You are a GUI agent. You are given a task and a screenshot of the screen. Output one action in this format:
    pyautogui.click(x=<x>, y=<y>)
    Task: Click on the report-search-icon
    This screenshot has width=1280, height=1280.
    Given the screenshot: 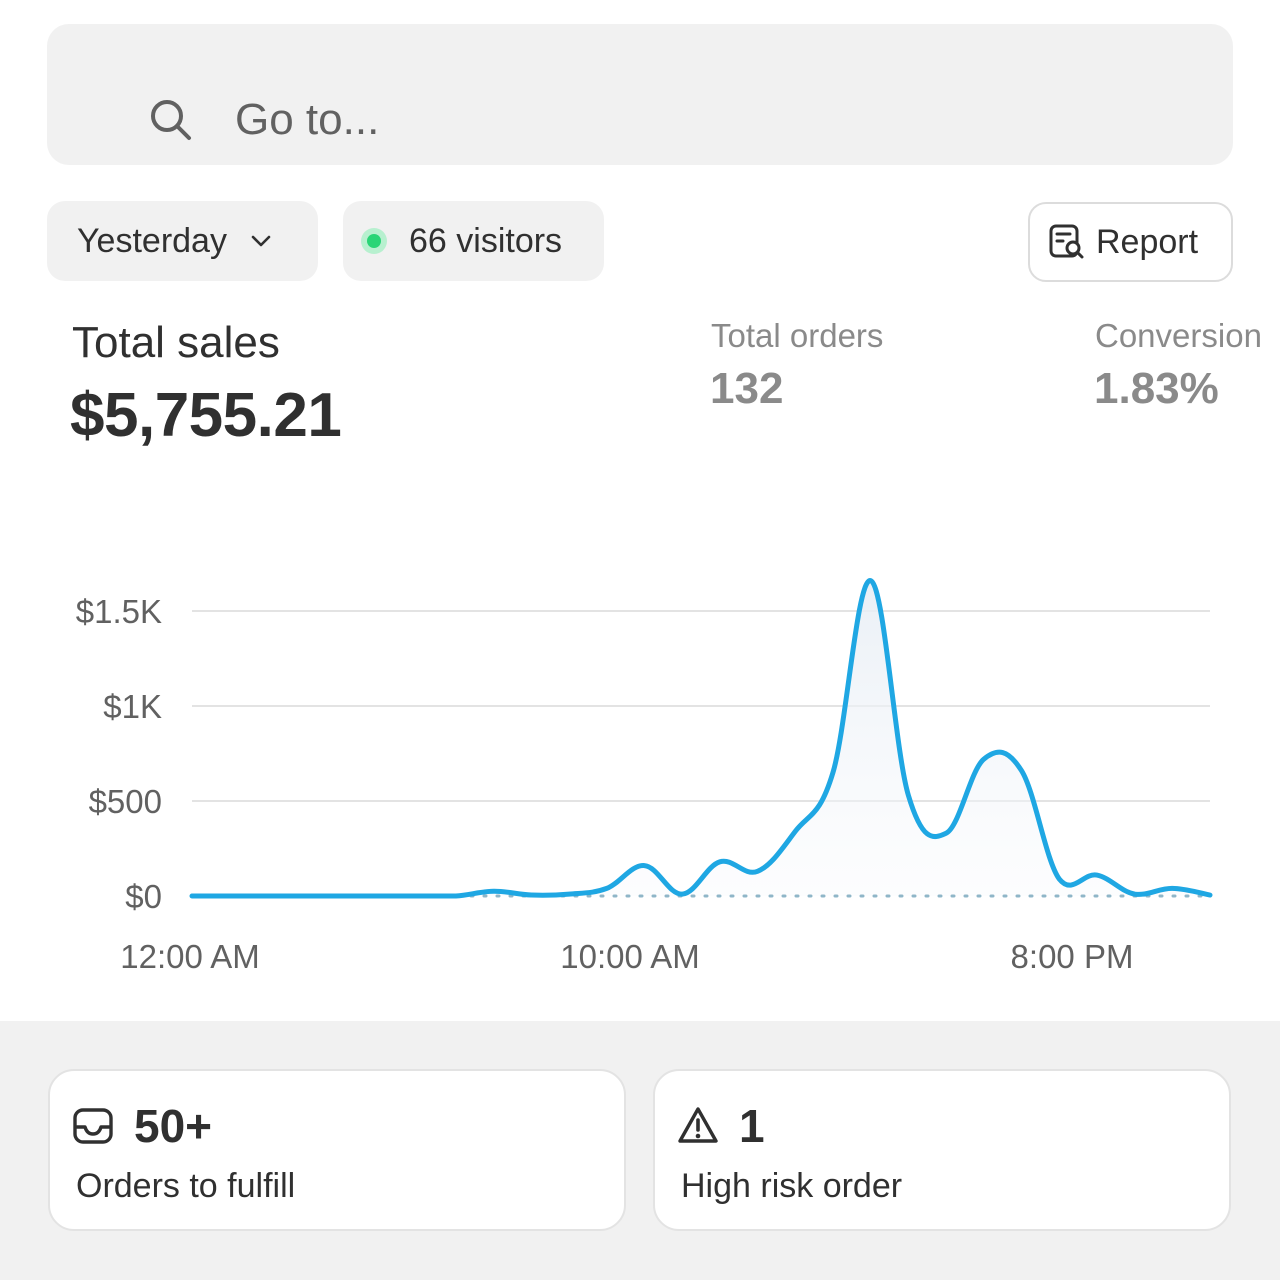 What is the action you would take?
    pyautogui.click(x=1066, y=241)
    